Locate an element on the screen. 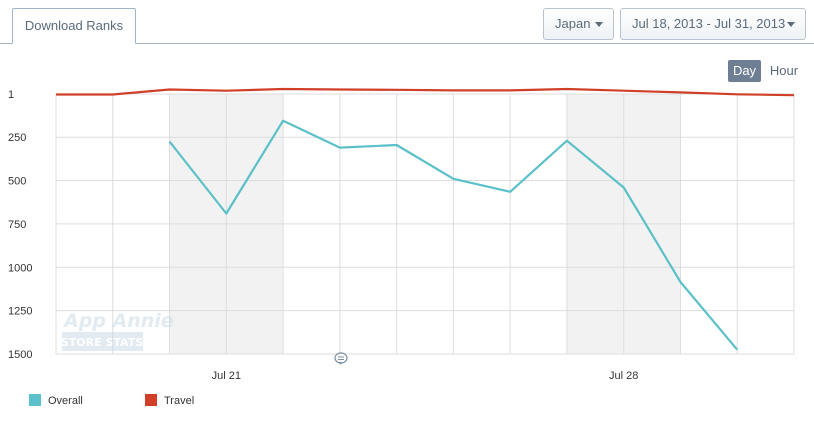  header-divider is located at coordinates (407, 43).